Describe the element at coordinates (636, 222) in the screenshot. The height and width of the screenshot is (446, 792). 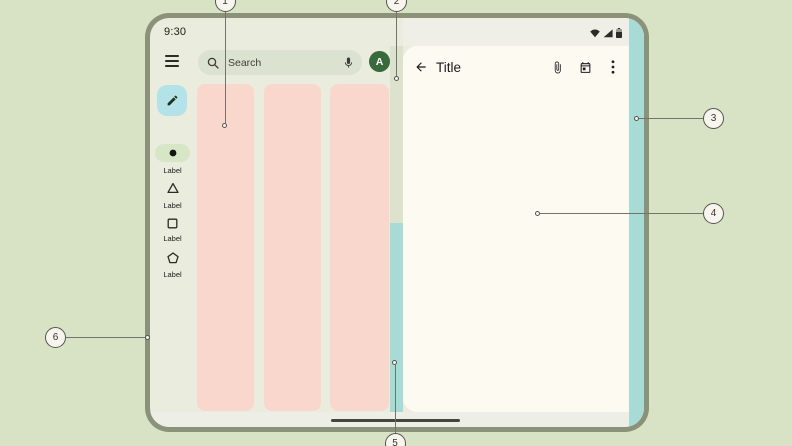
I see `right-edge-accent-strip` at that location.